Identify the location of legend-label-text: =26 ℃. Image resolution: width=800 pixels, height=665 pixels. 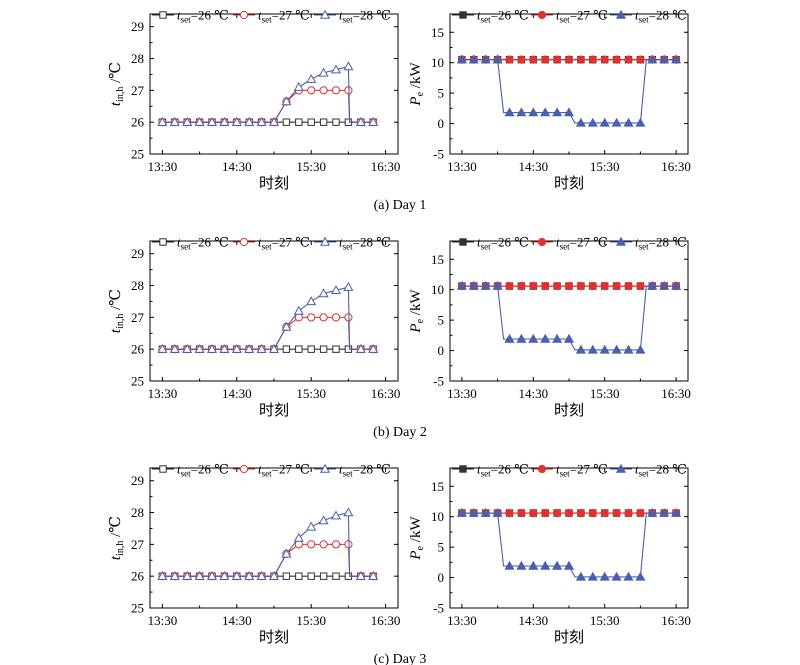
(510, 15).